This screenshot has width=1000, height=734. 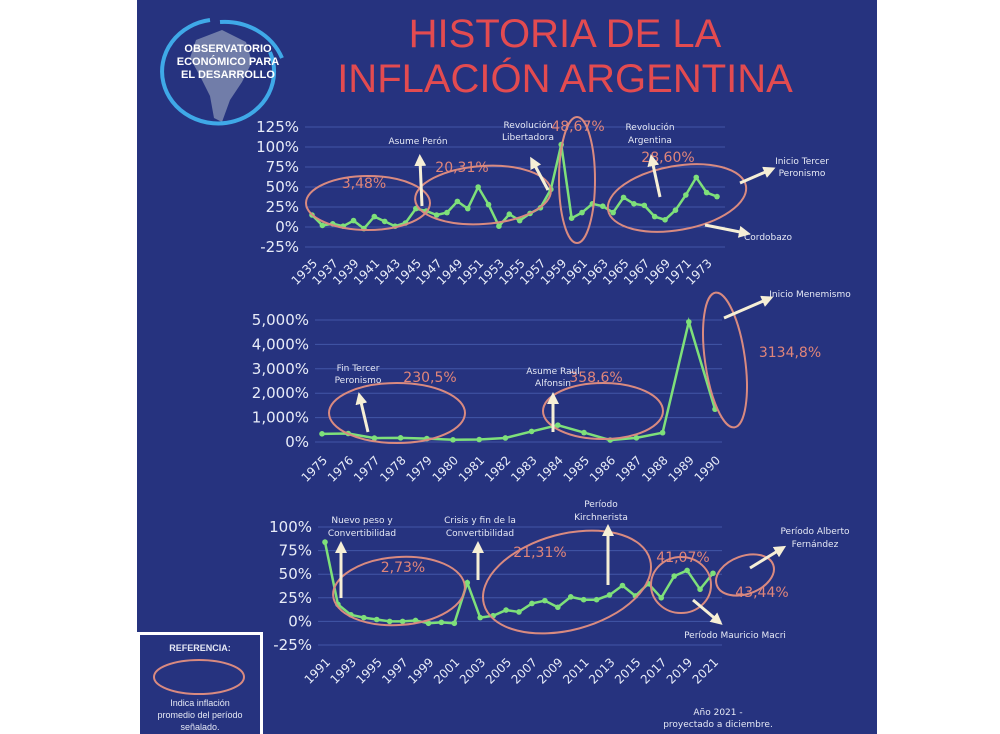 What do you see at coordinates (199, 715) in the screenshot?
I see `legend-text: promedio del período` at bounding box center [199, 715].